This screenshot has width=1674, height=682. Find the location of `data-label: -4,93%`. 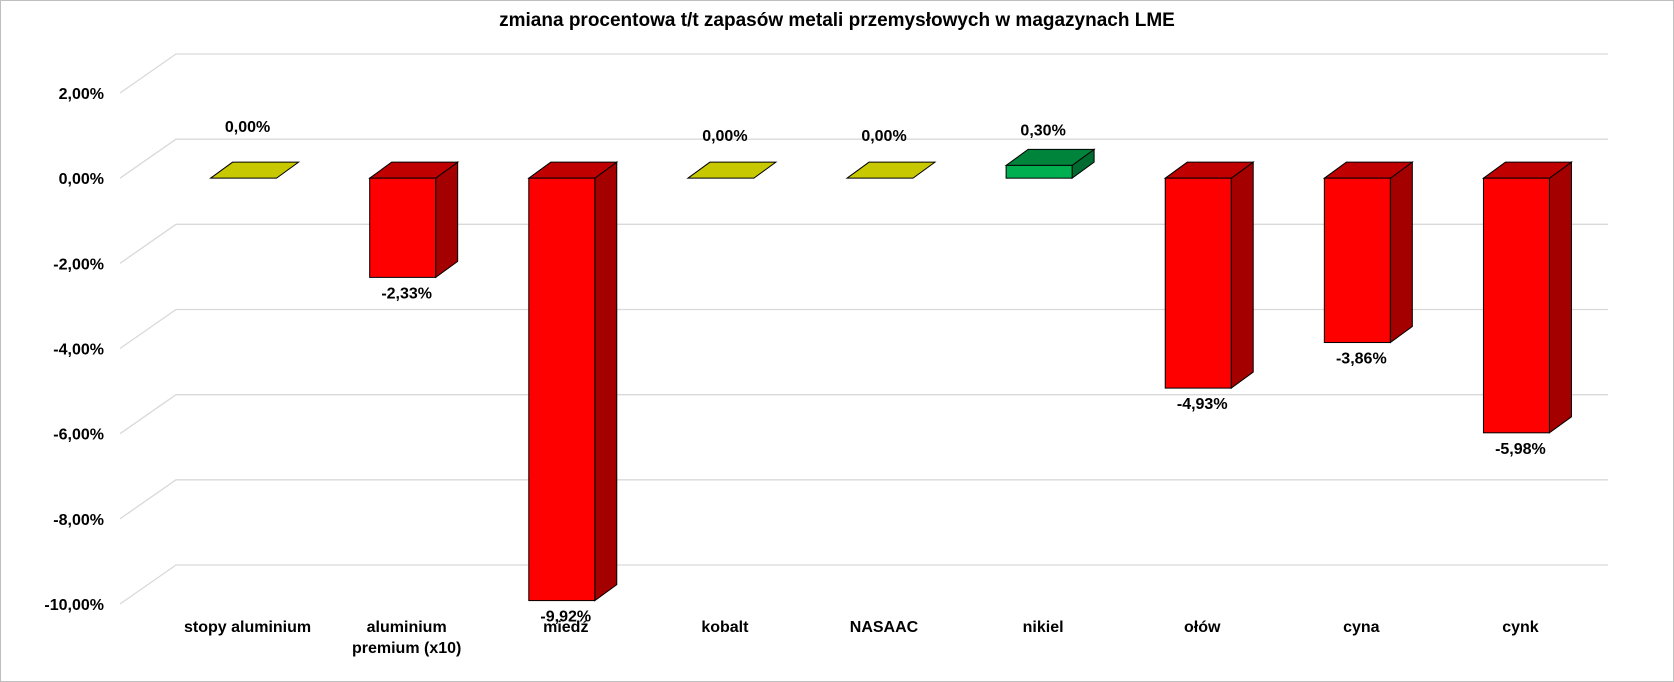

data-label: -4,93% is located at coordinates (1202, 404).